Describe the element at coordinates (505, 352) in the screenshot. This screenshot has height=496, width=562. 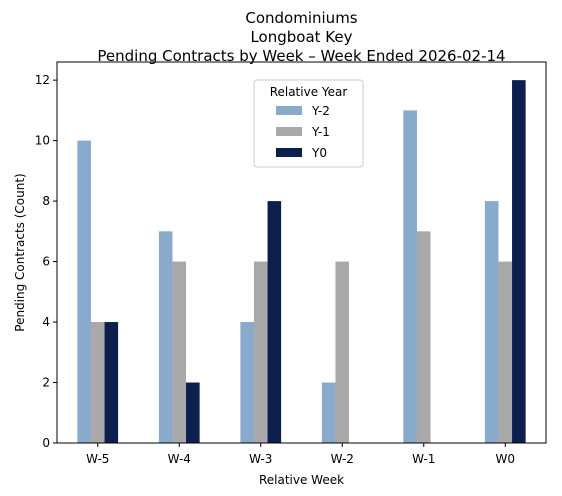
I see `bar-y-1-w0` at that location.